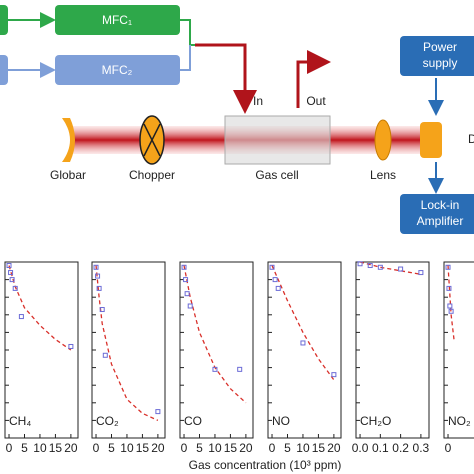  I want to click on gas-cell, so click(277, 140).